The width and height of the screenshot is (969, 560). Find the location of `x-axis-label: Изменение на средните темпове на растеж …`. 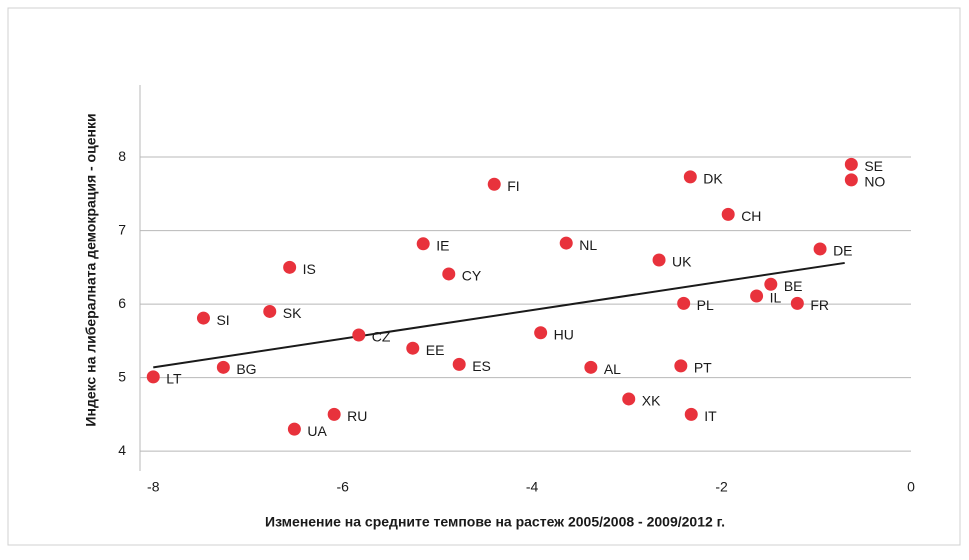

x-axis-label: Изменение на средните темпове на растеж … is located at coordinates (495, 522).